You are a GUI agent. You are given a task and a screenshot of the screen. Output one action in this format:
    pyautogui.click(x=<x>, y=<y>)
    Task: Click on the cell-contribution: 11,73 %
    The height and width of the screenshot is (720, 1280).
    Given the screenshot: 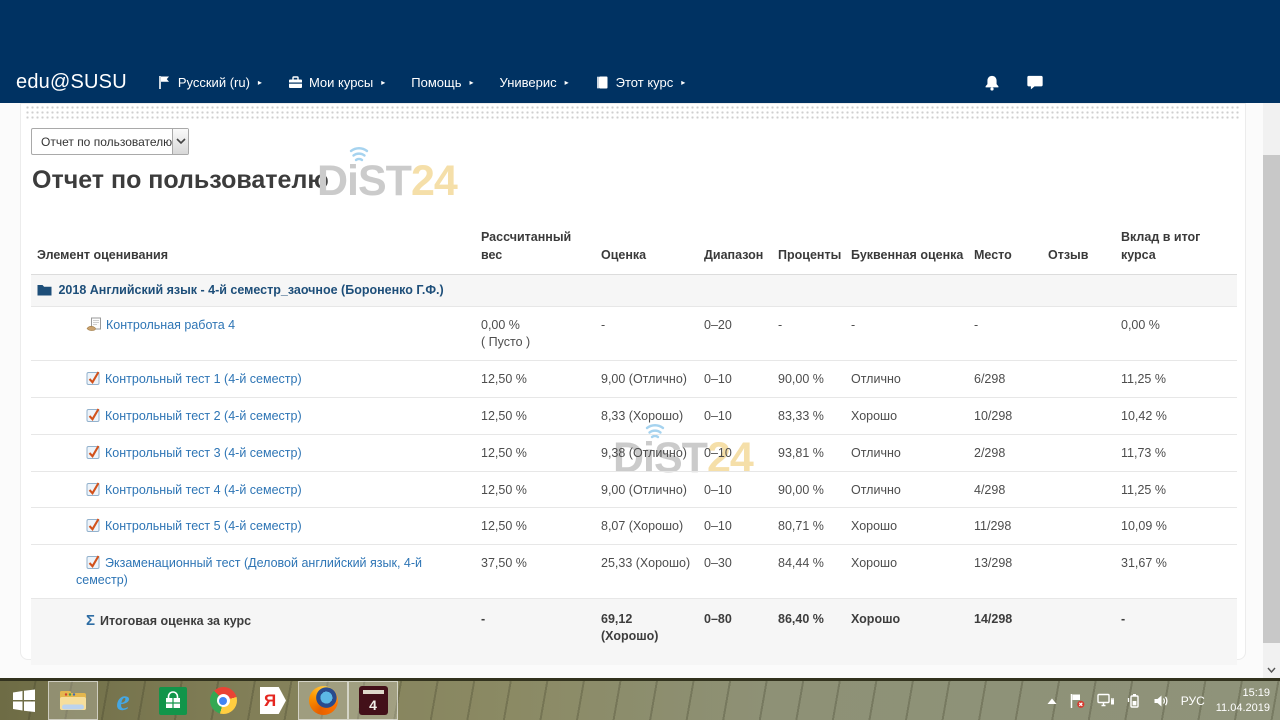 What is the action you would take?
    pyautogui.click(x=1179, y=452)
    